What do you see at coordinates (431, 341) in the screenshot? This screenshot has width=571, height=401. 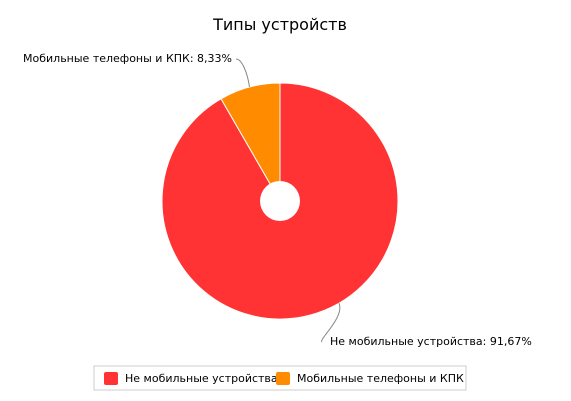 I see `slice-label-0: Не мобильные устройства: 91,67%` at bounding box center [431, 341].